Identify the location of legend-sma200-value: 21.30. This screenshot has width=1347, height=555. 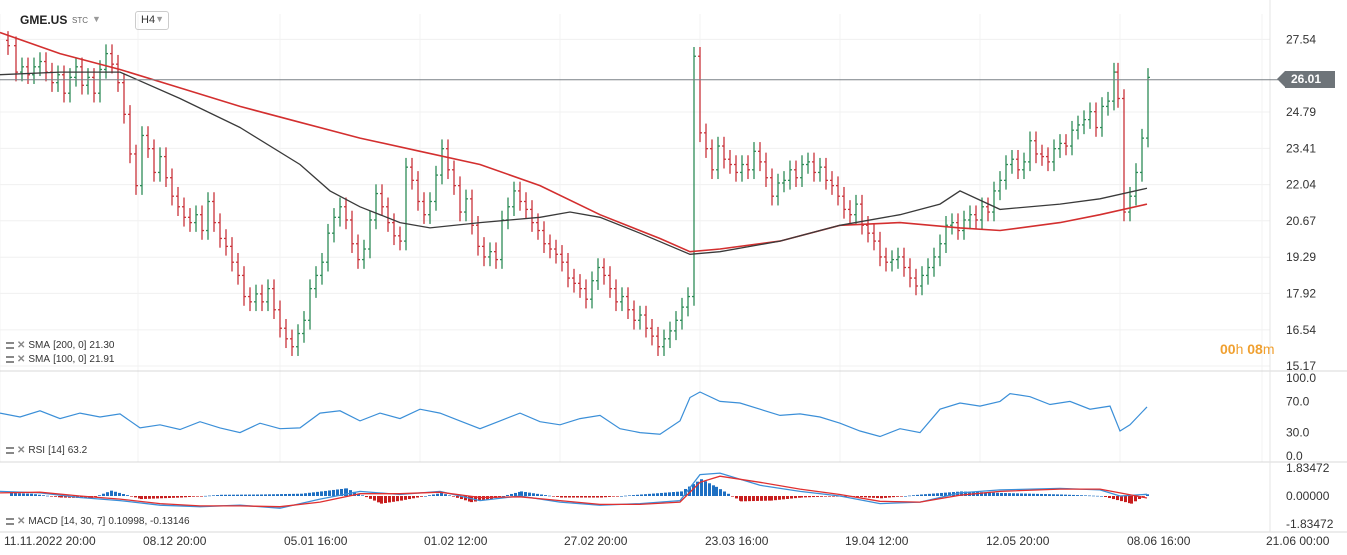
(102, 345).